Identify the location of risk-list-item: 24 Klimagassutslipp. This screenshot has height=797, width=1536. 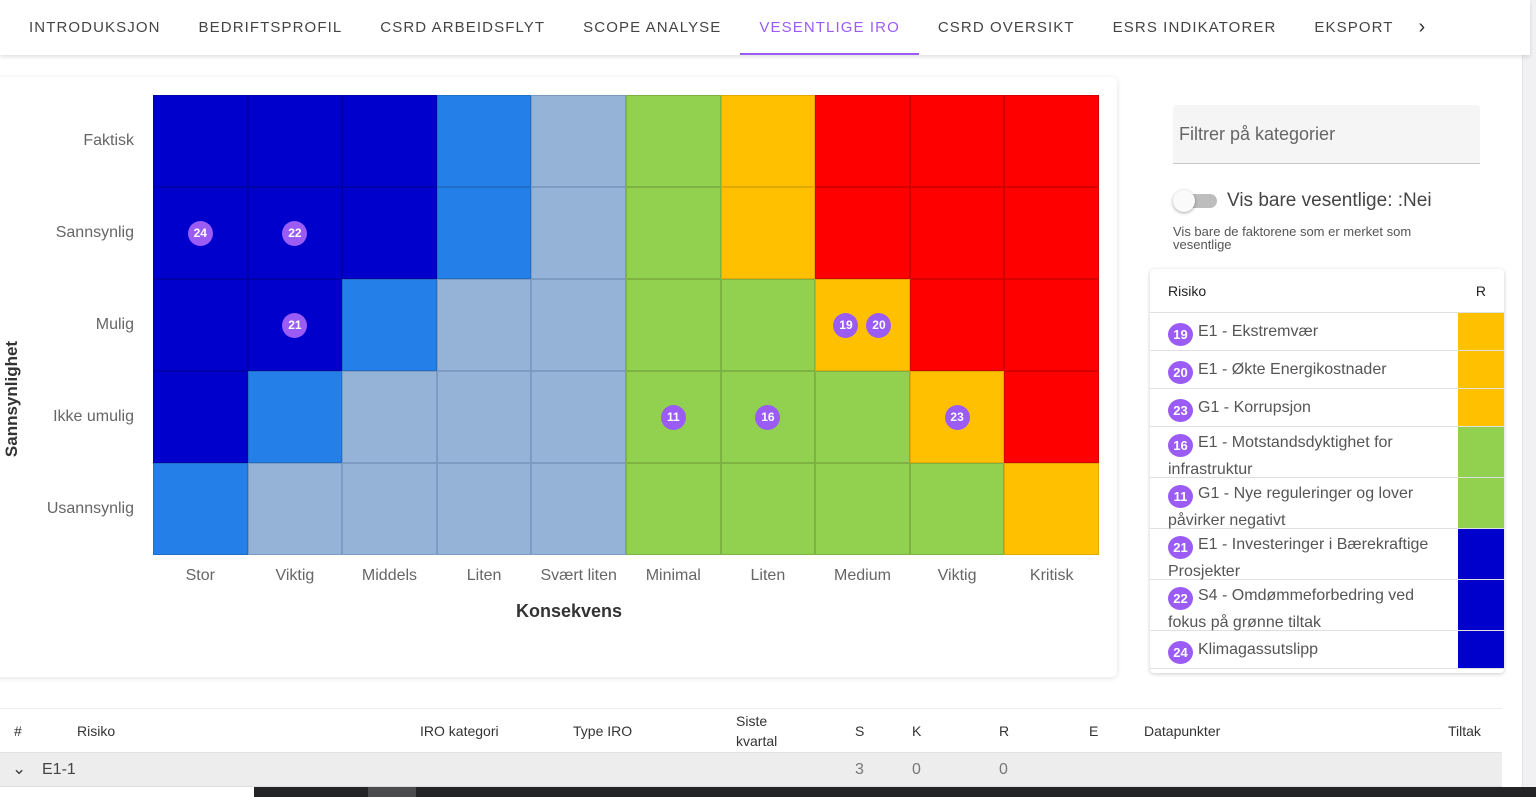
(1327, 650).